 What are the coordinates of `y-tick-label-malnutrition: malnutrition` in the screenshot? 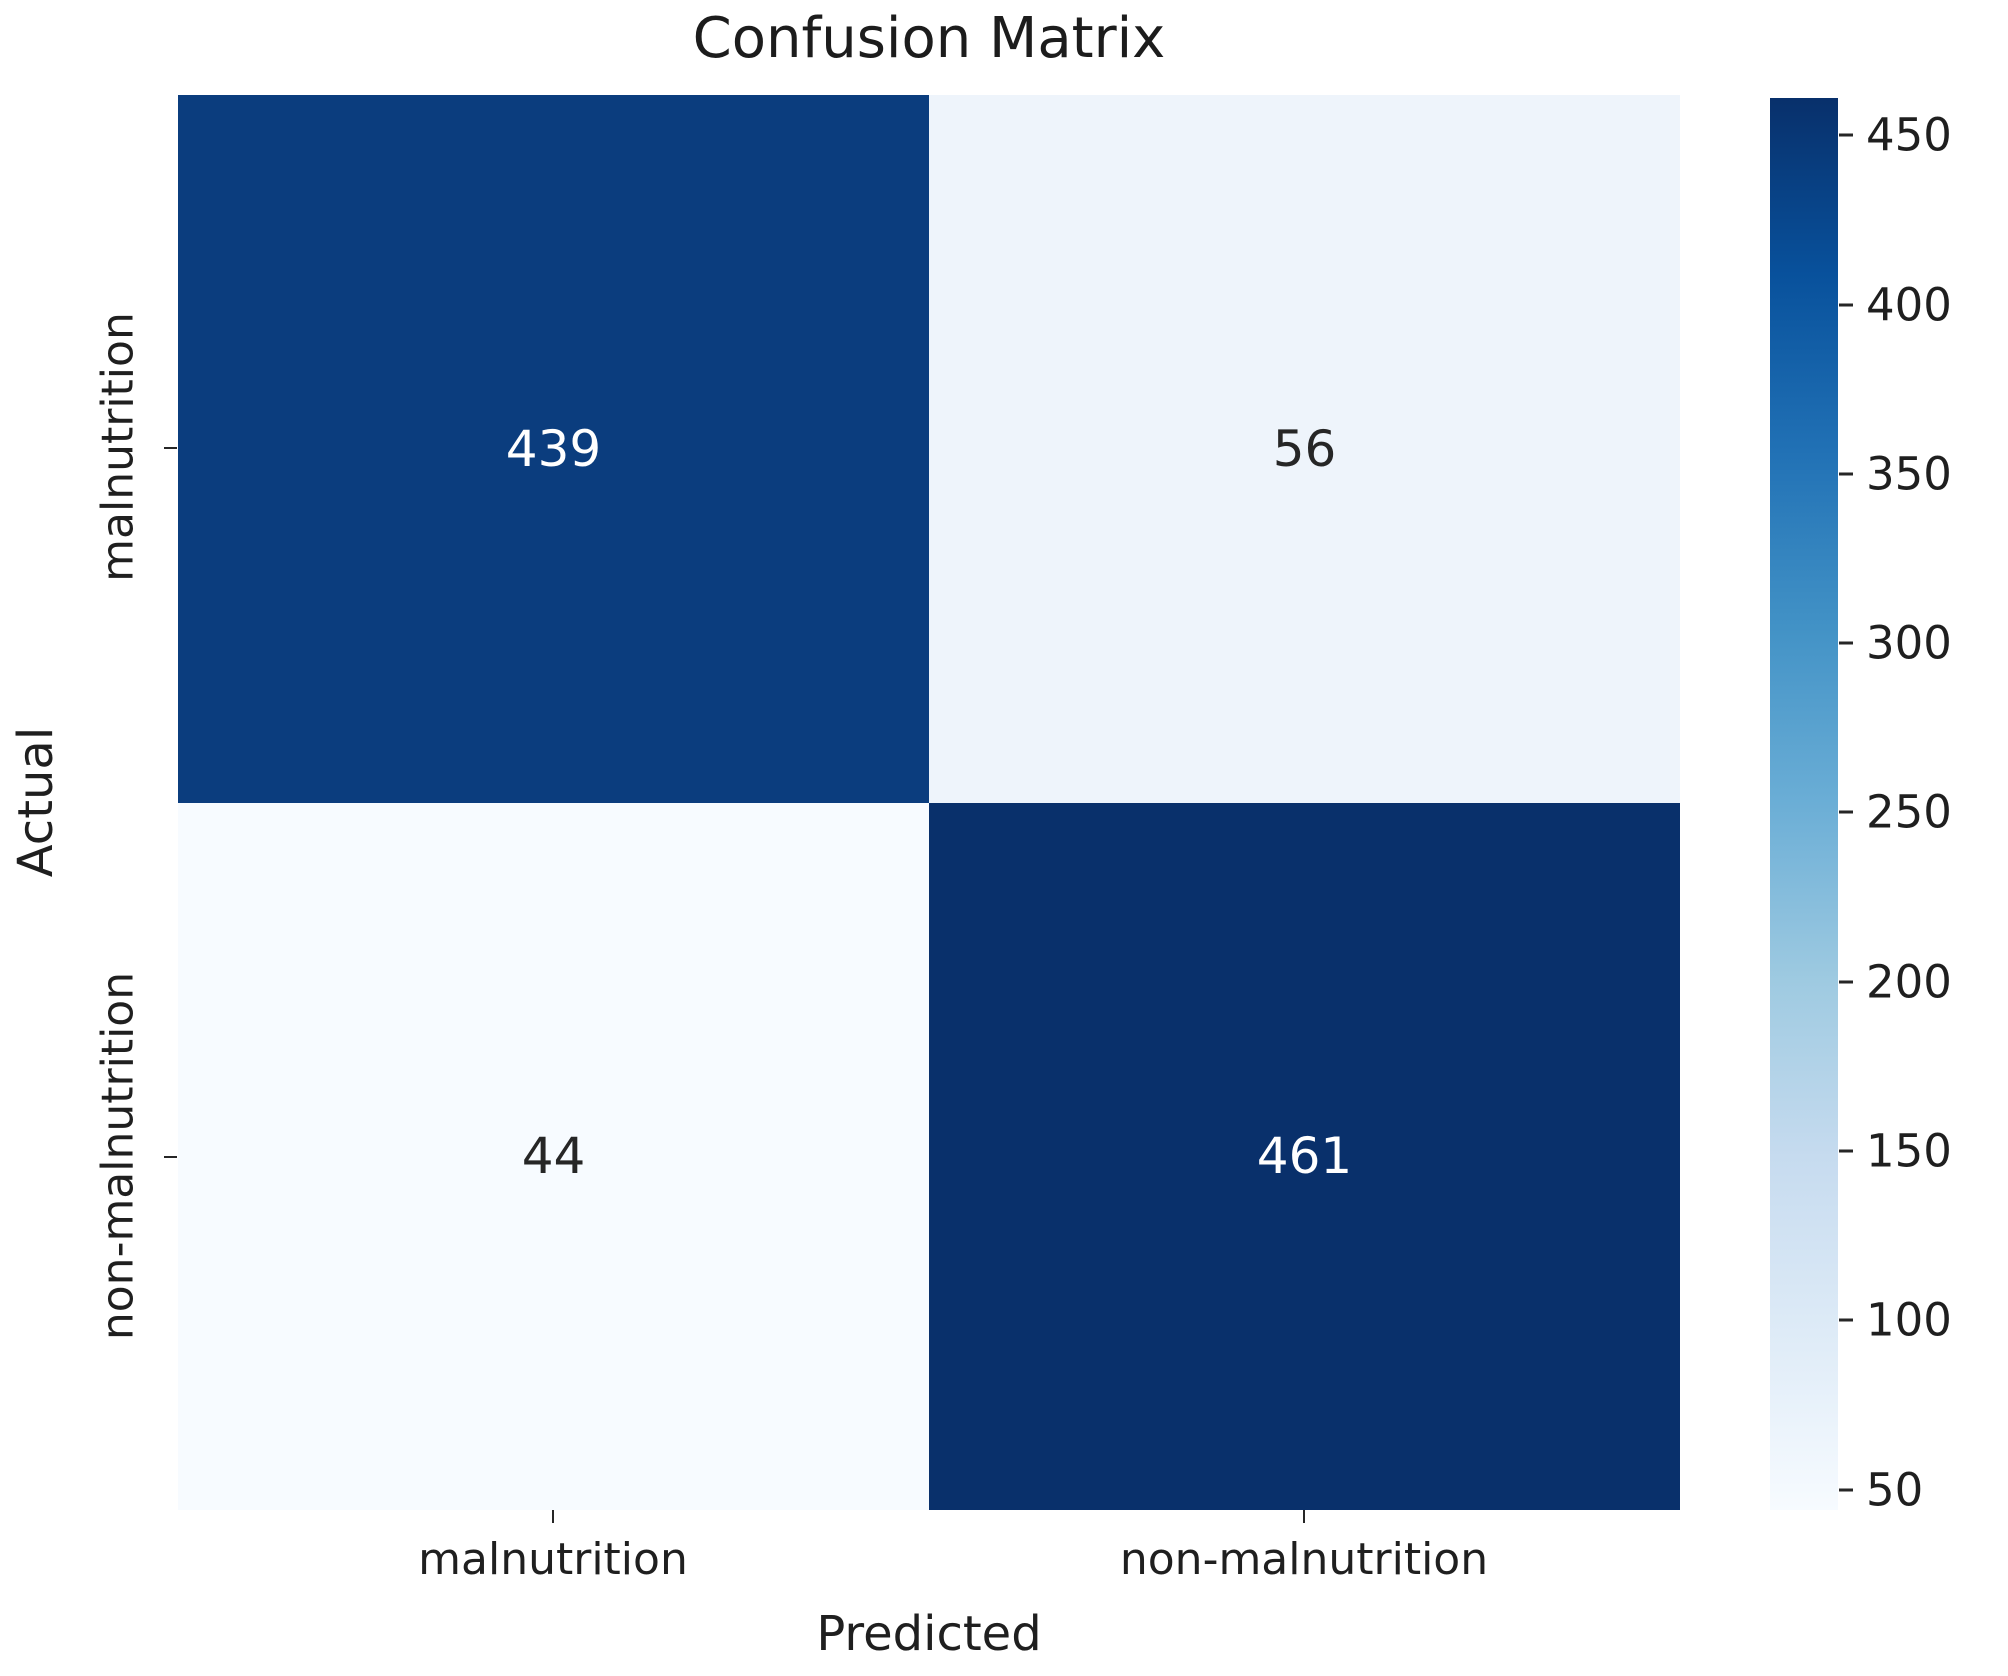 It's located at (118, 447).